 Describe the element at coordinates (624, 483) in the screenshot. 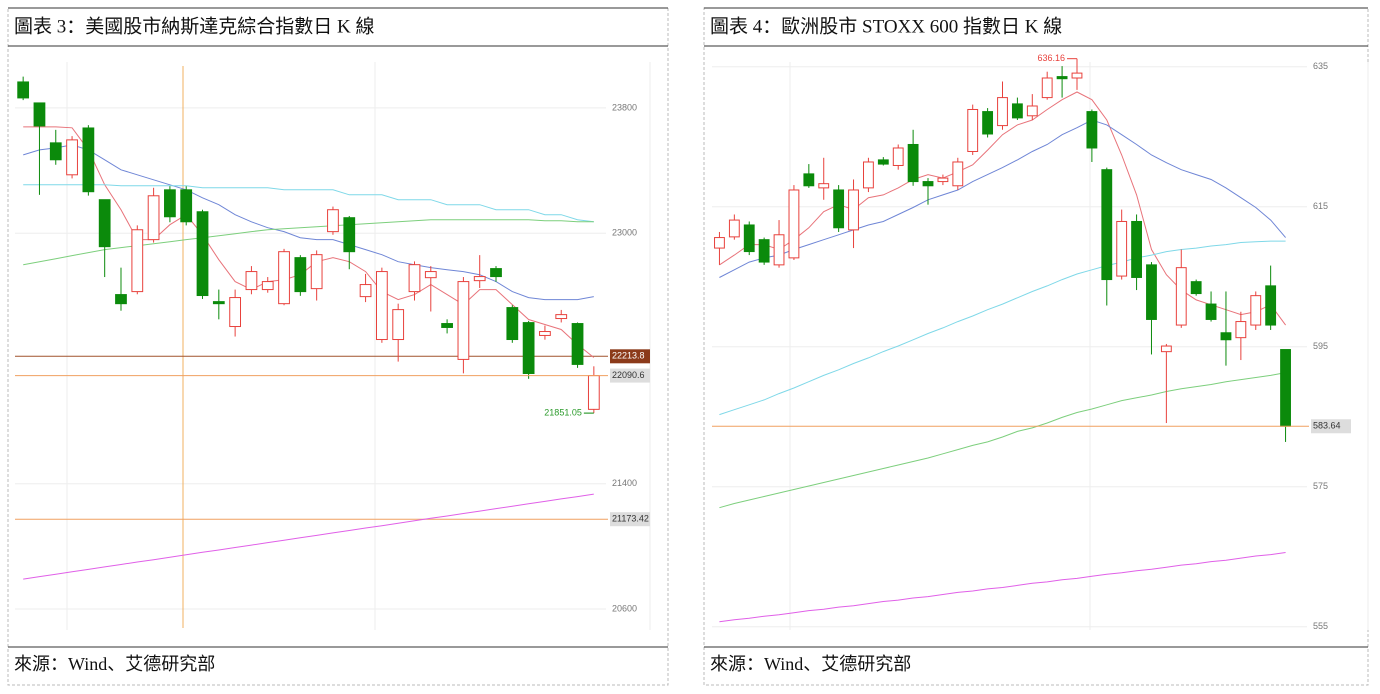

I see `y-tick-label: 21400` at that location.